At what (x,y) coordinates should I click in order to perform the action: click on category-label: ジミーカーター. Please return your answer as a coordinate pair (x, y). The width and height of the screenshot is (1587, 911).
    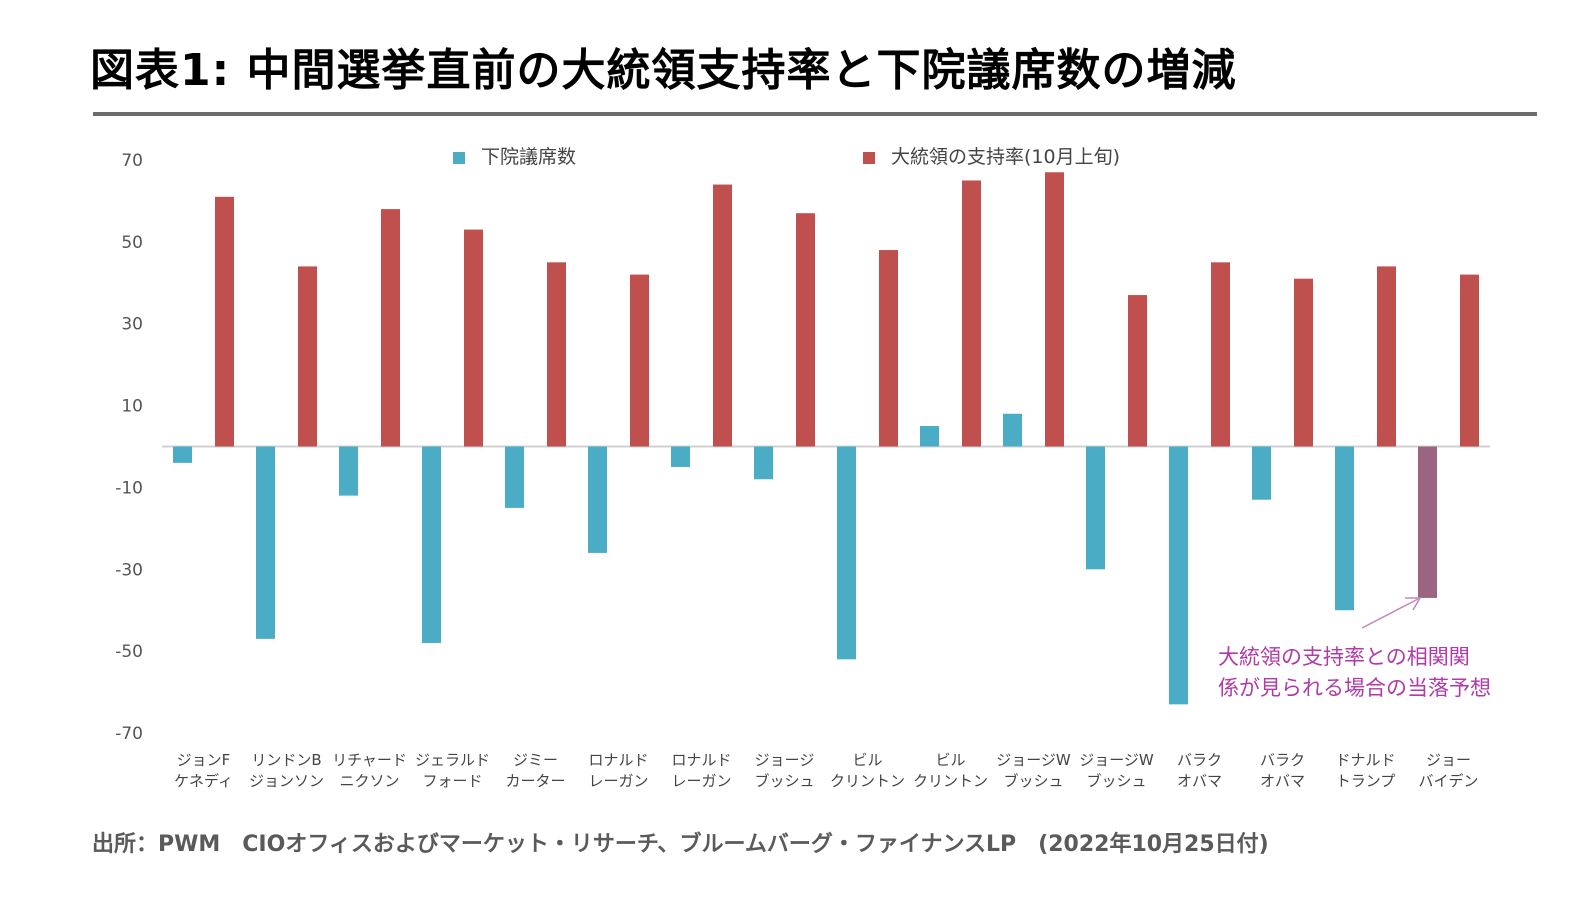
    Looking at the image, I should click on (535, 770).